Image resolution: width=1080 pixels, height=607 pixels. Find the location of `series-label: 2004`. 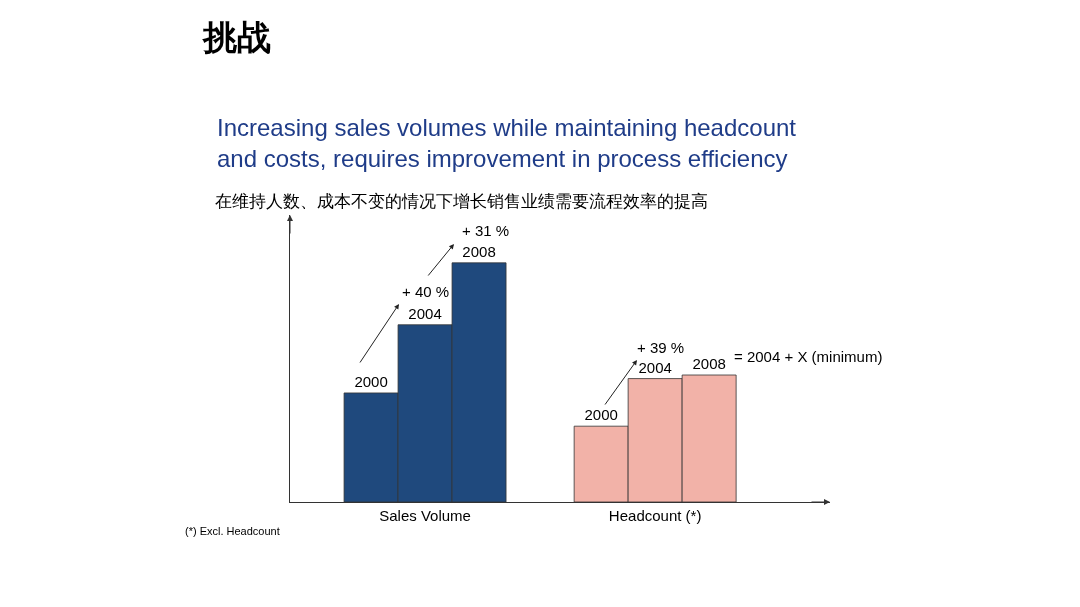

series-label: 2004 is located at coordinates (425, 313).